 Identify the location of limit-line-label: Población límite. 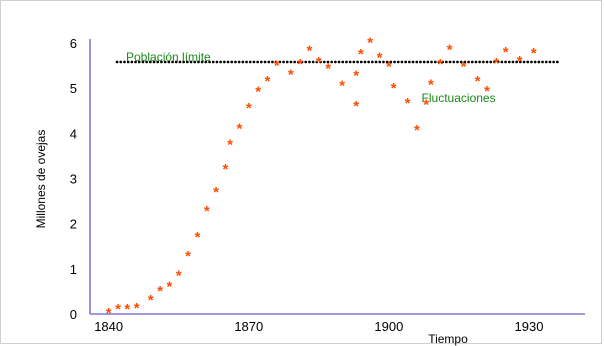
(168, 57).